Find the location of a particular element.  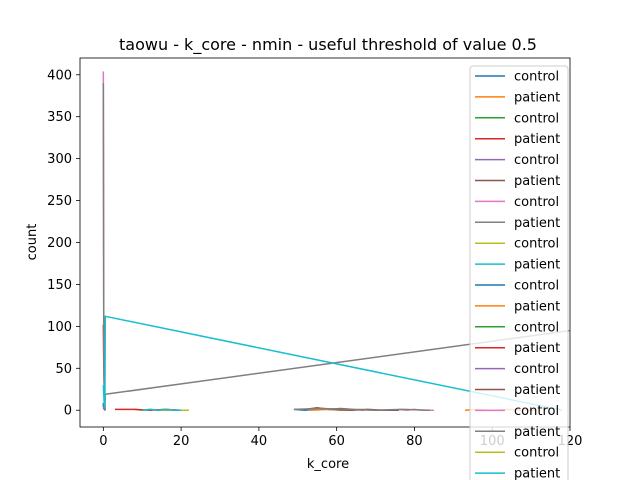

y-tick-label: 350 is located at coordinates (59, 117).